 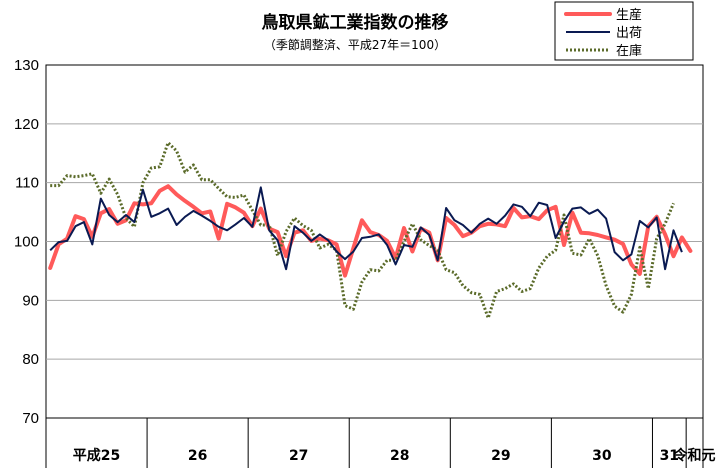 What do you see at coordinates (629, 51) in the screenshot?
I see `legend-label: 在庫` at bounding box center [629, 51].